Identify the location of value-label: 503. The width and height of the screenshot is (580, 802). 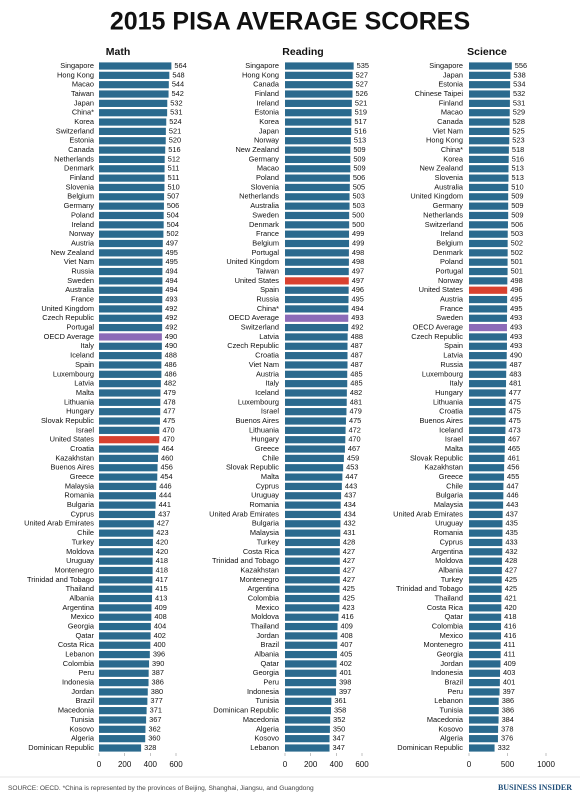
(359, 205).